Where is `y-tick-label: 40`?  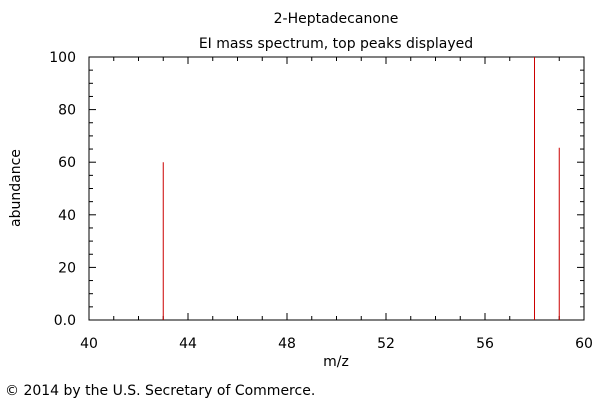 y-tick-label: 40 is located at coordinates (67, 216).